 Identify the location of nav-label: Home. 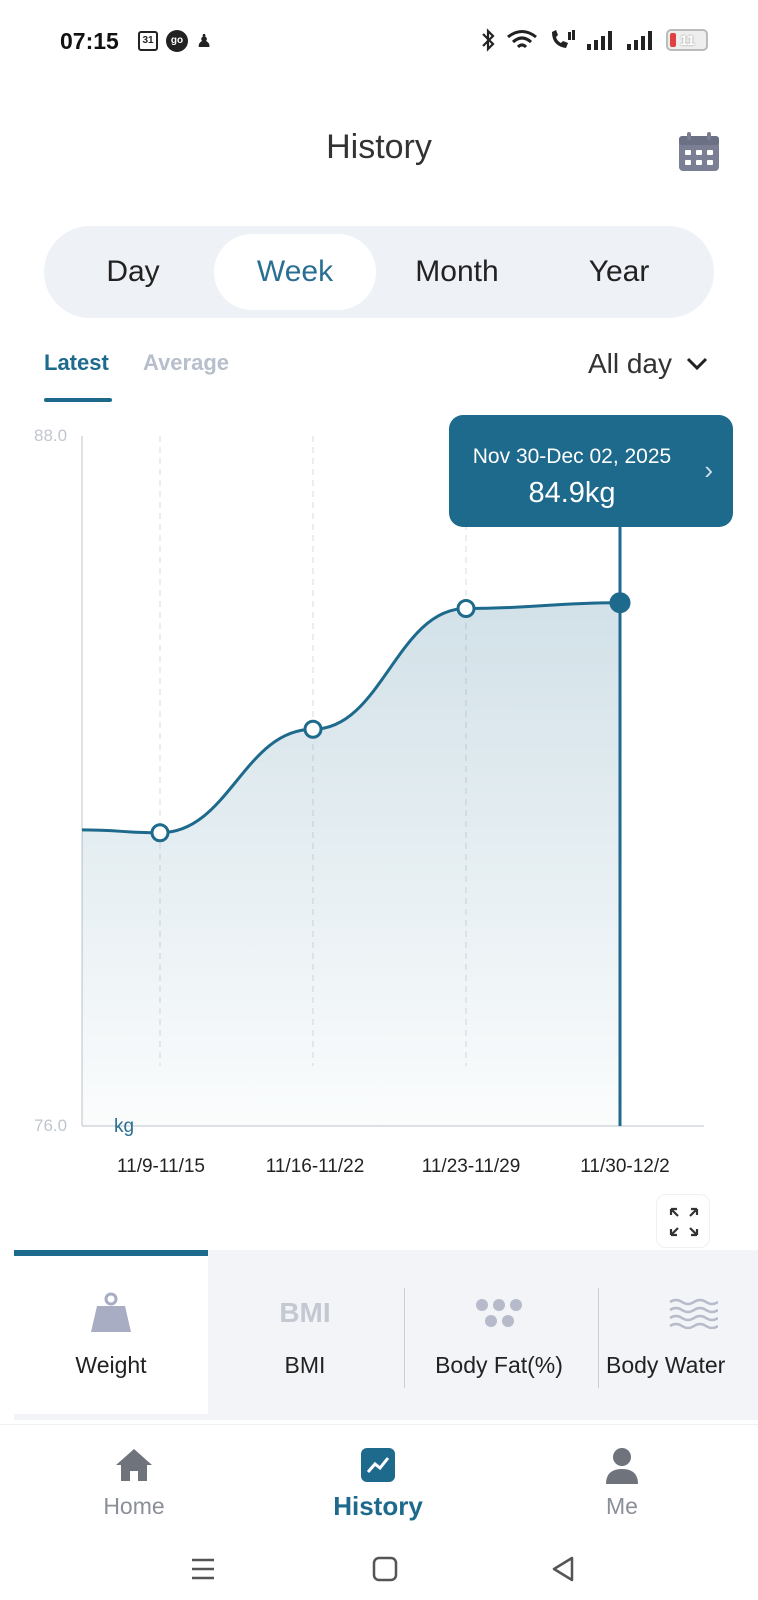
(134, 1506).